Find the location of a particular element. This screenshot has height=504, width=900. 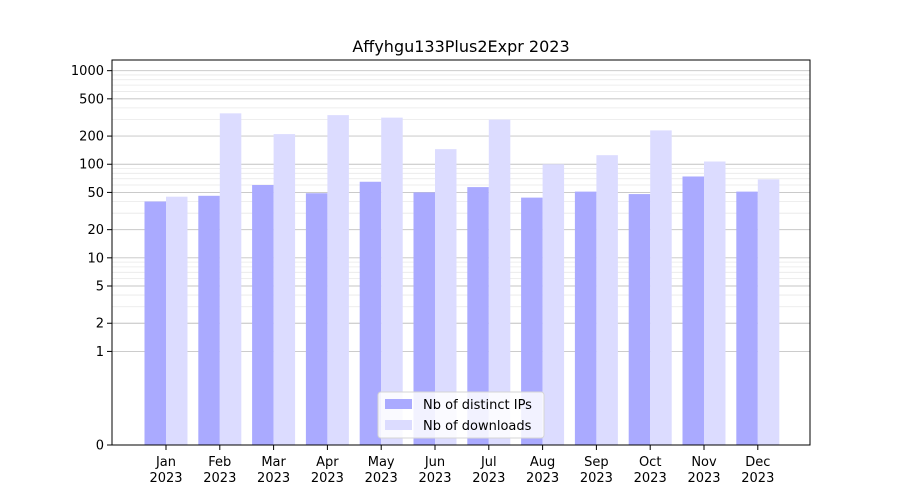

x-tick-label: Jul 2023 is located at coordinates (488, 470).